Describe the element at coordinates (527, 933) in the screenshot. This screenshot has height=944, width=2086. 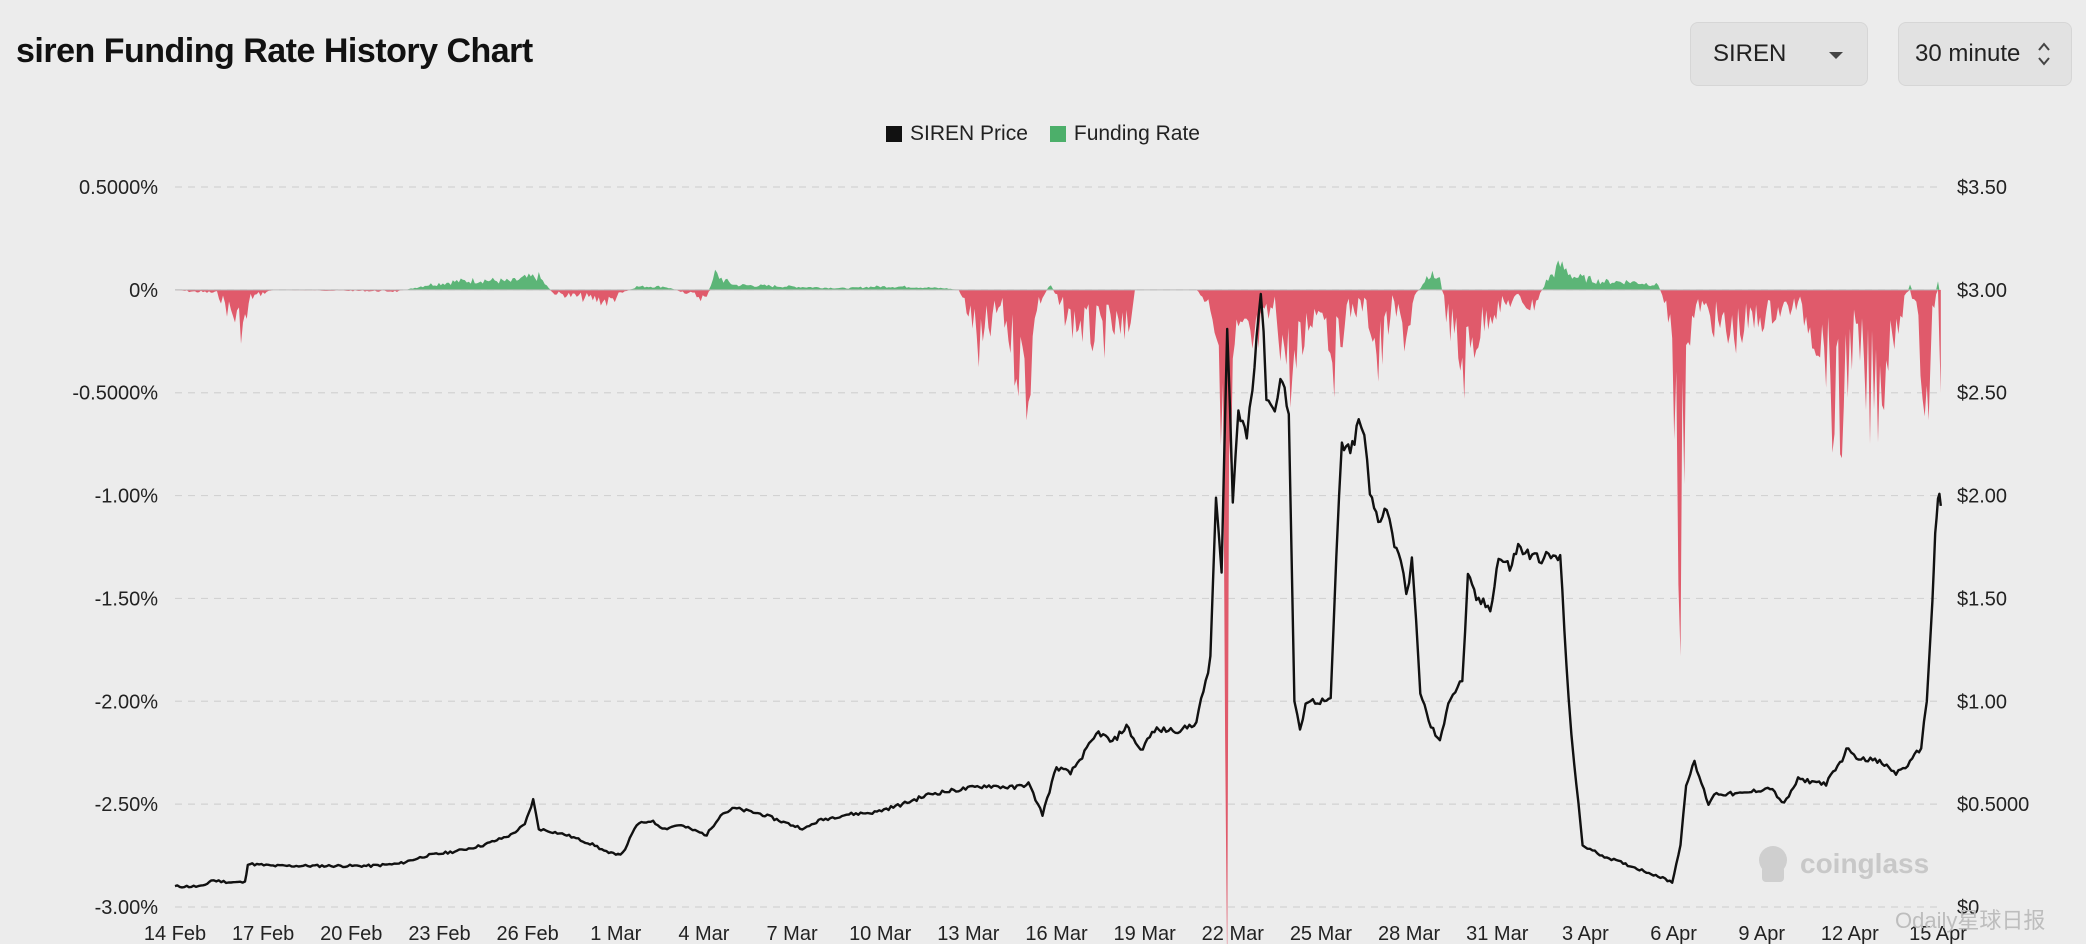
I see `x-tick-label: 26 Feb` at that location.